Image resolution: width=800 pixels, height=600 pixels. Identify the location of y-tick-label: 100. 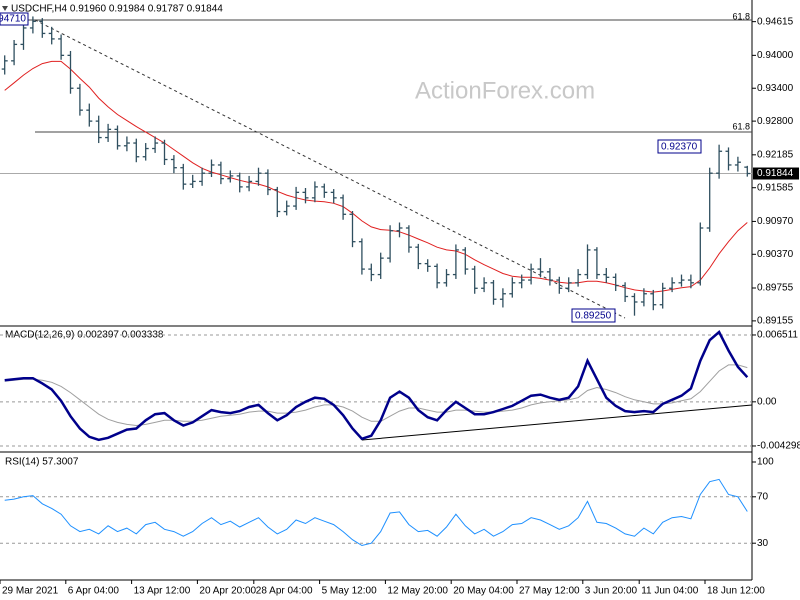
(765, 462).